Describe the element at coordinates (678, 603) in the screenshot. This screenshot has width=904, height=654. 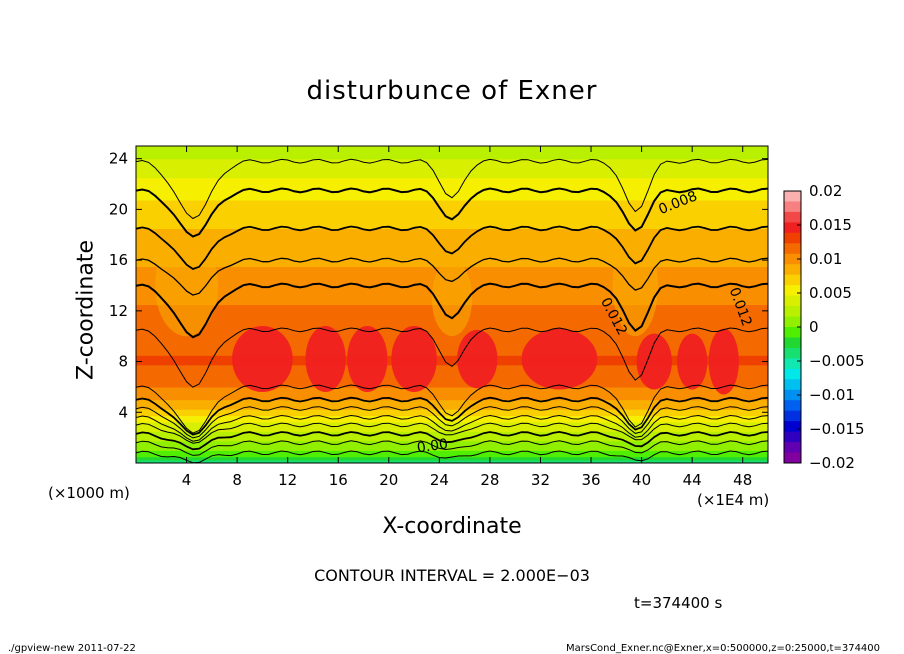
I see `time-stamp: t=374400 s` at that location.